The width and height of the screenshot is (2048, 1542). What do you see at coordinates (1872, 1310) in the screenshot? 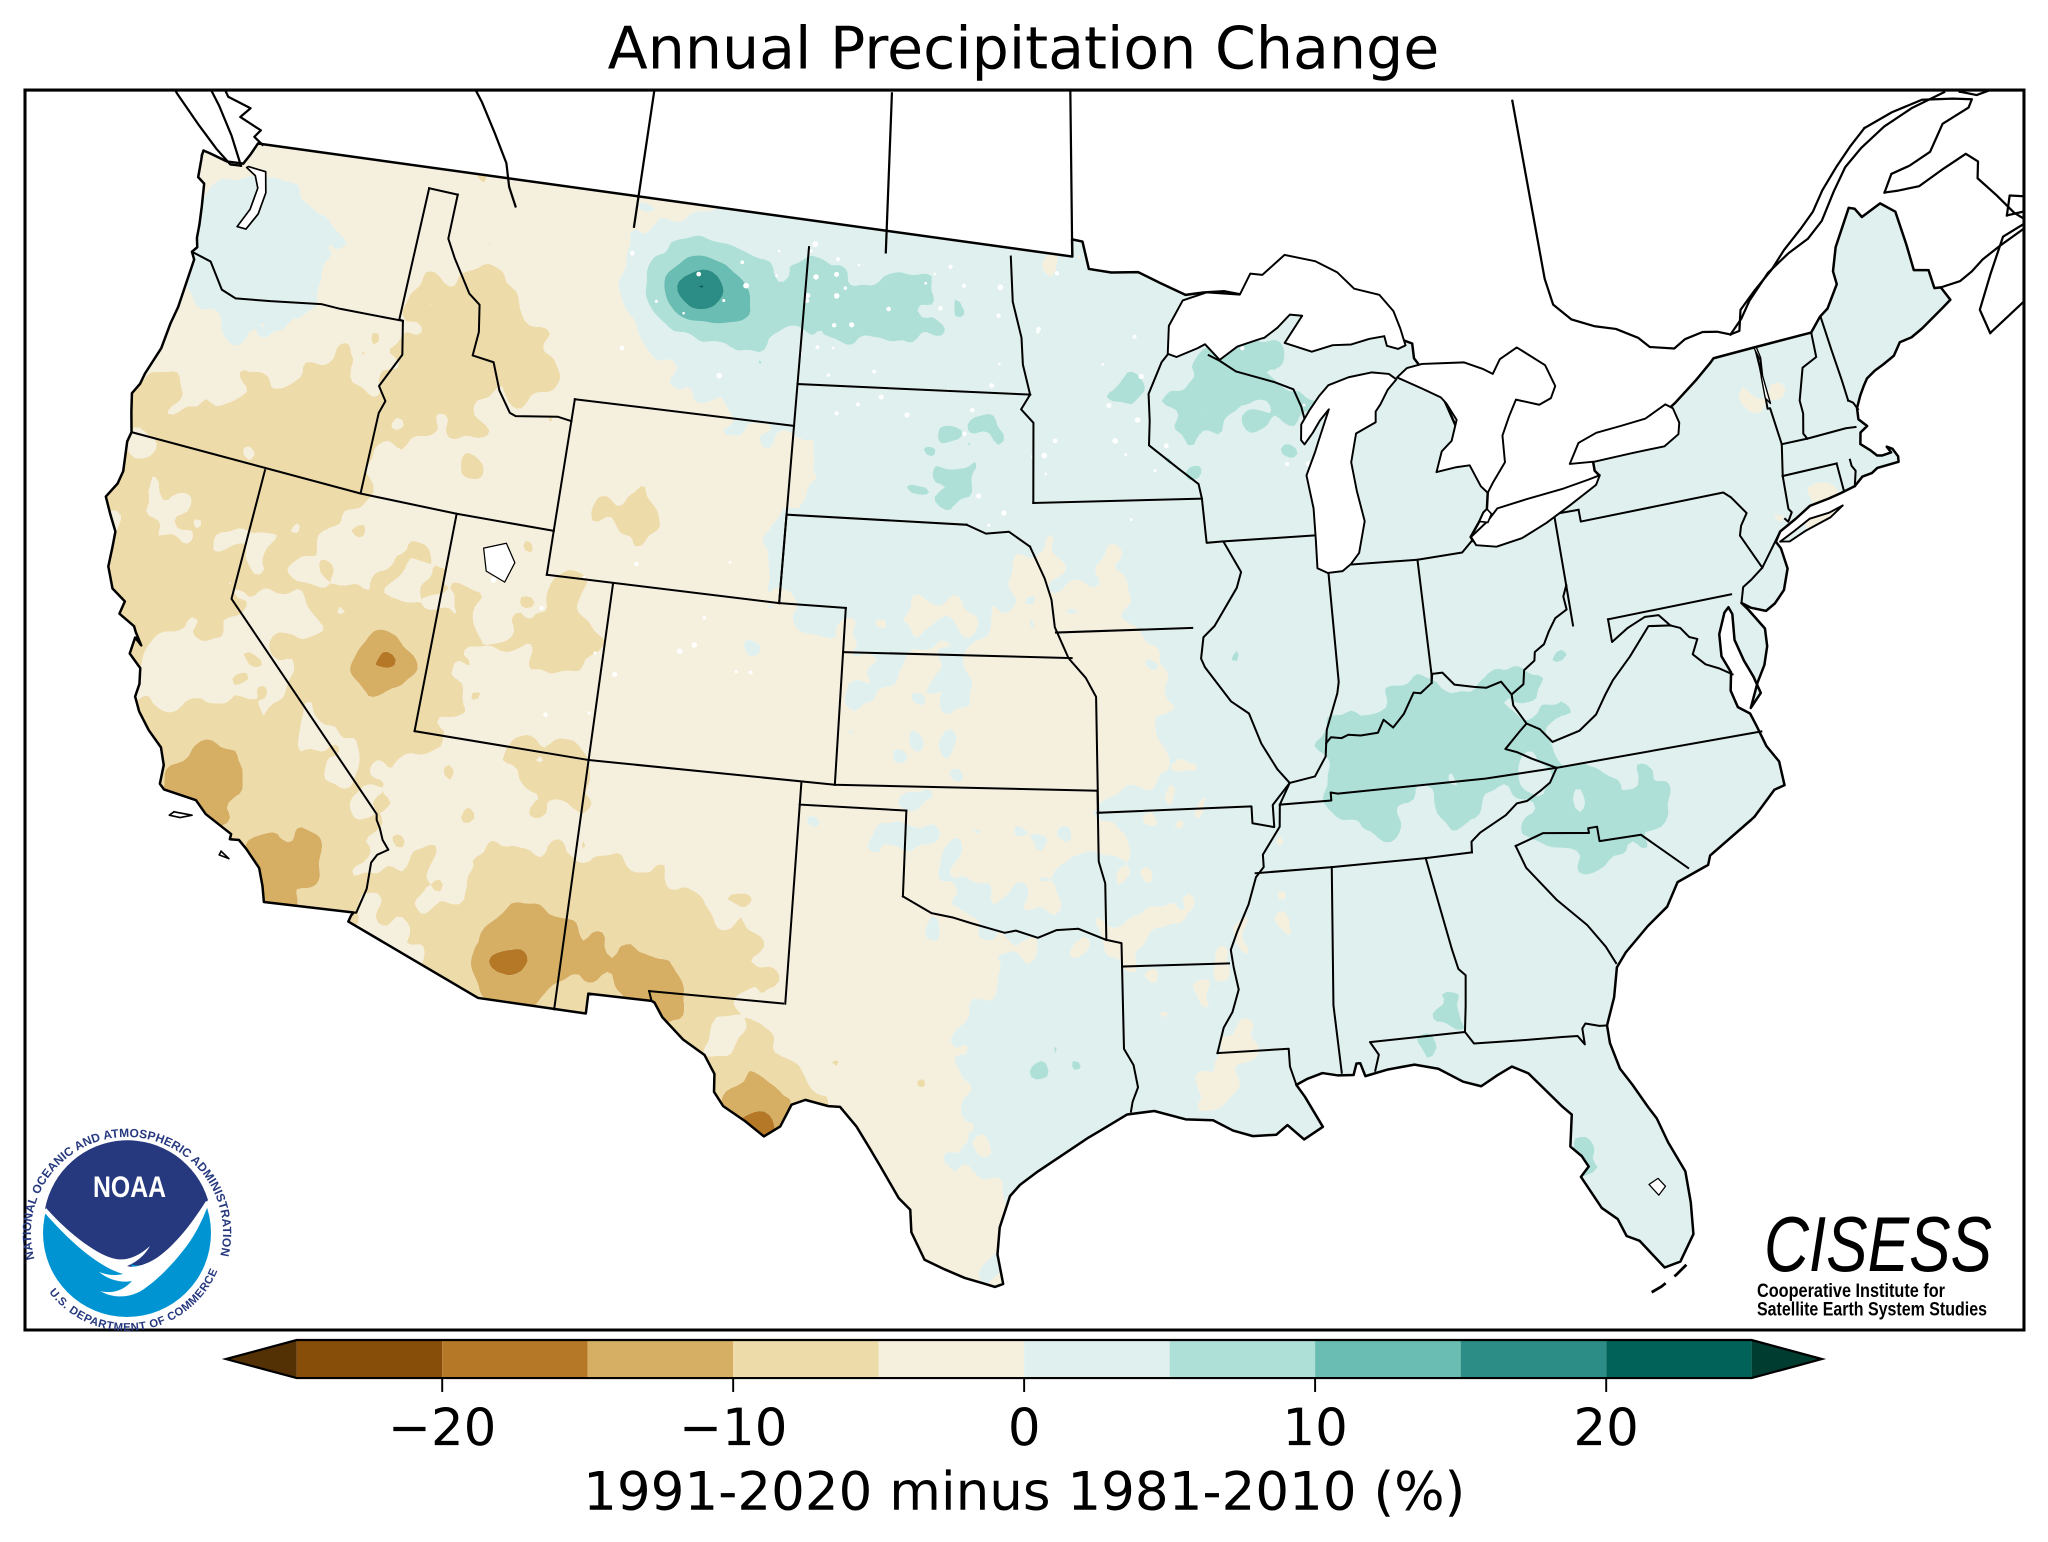
I see `svg-text: Satellite Earth System Studies` at bounding box center [1872, 1310].